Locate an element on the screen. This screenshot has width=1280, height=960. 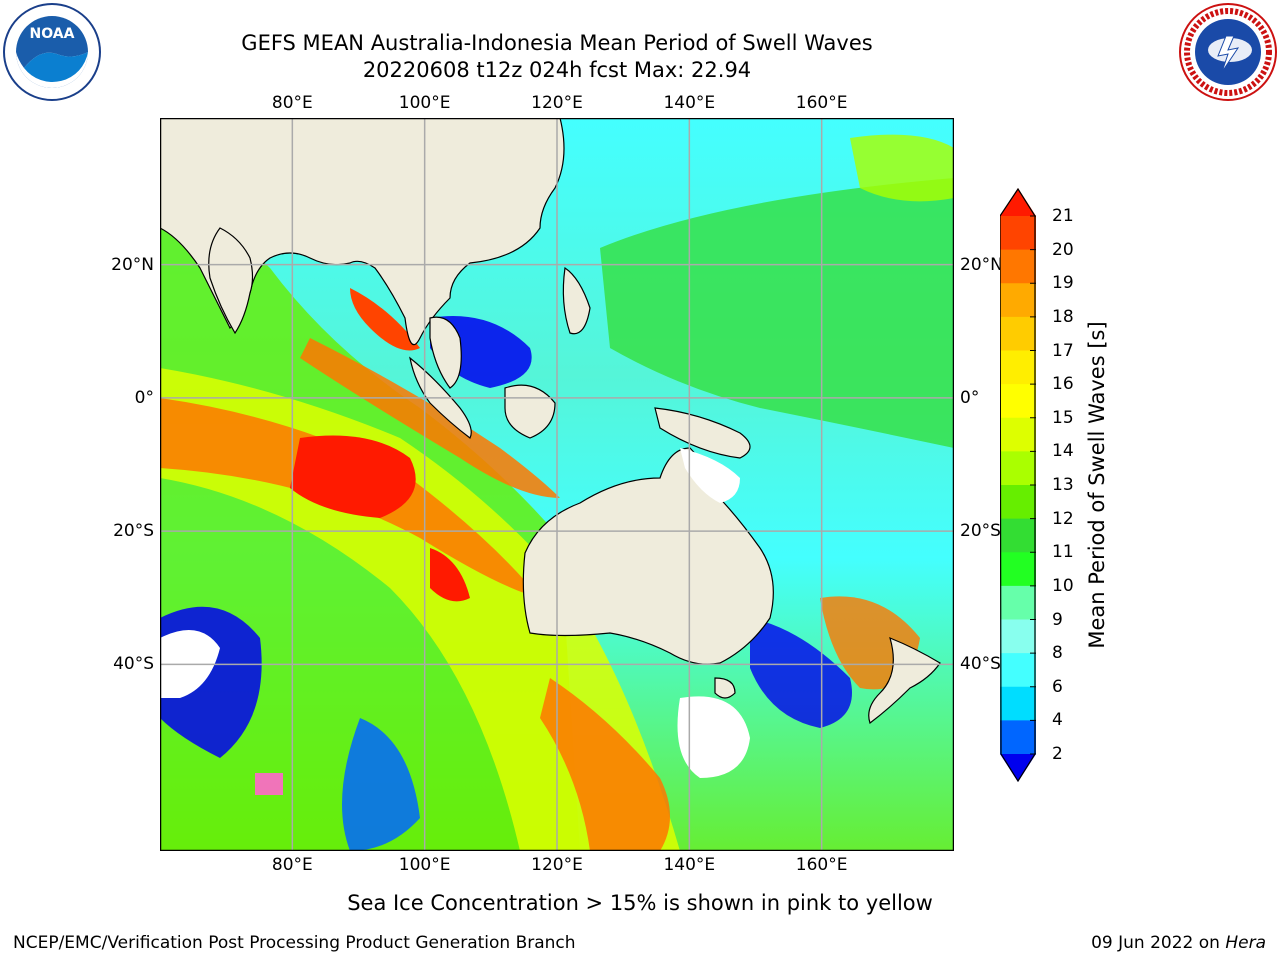
lat-left-label-3: 40°S is located at coordinates (133, 664).